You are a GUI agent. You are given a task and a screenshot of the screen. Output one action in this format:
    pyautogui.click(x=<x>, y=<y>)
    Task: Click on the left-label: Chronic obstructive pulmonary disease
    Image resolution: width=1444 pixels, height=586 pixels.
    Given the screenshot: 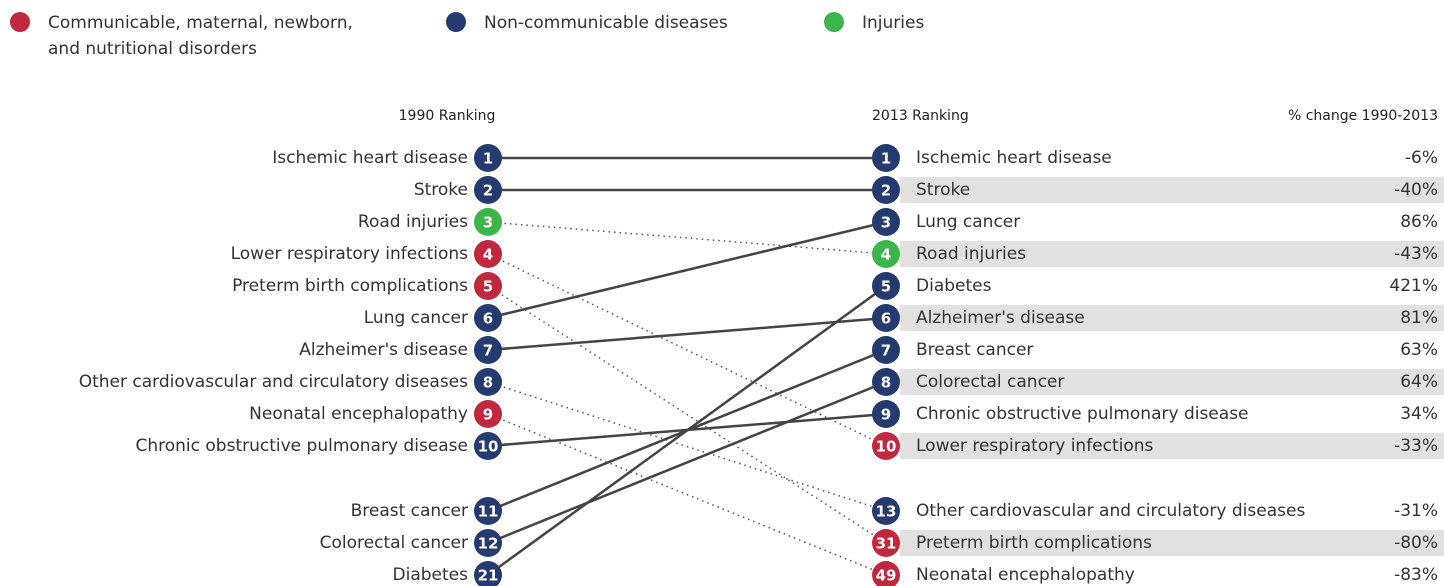 What is the action you would take?
    pyautogui.click(x=301, y=446)
    